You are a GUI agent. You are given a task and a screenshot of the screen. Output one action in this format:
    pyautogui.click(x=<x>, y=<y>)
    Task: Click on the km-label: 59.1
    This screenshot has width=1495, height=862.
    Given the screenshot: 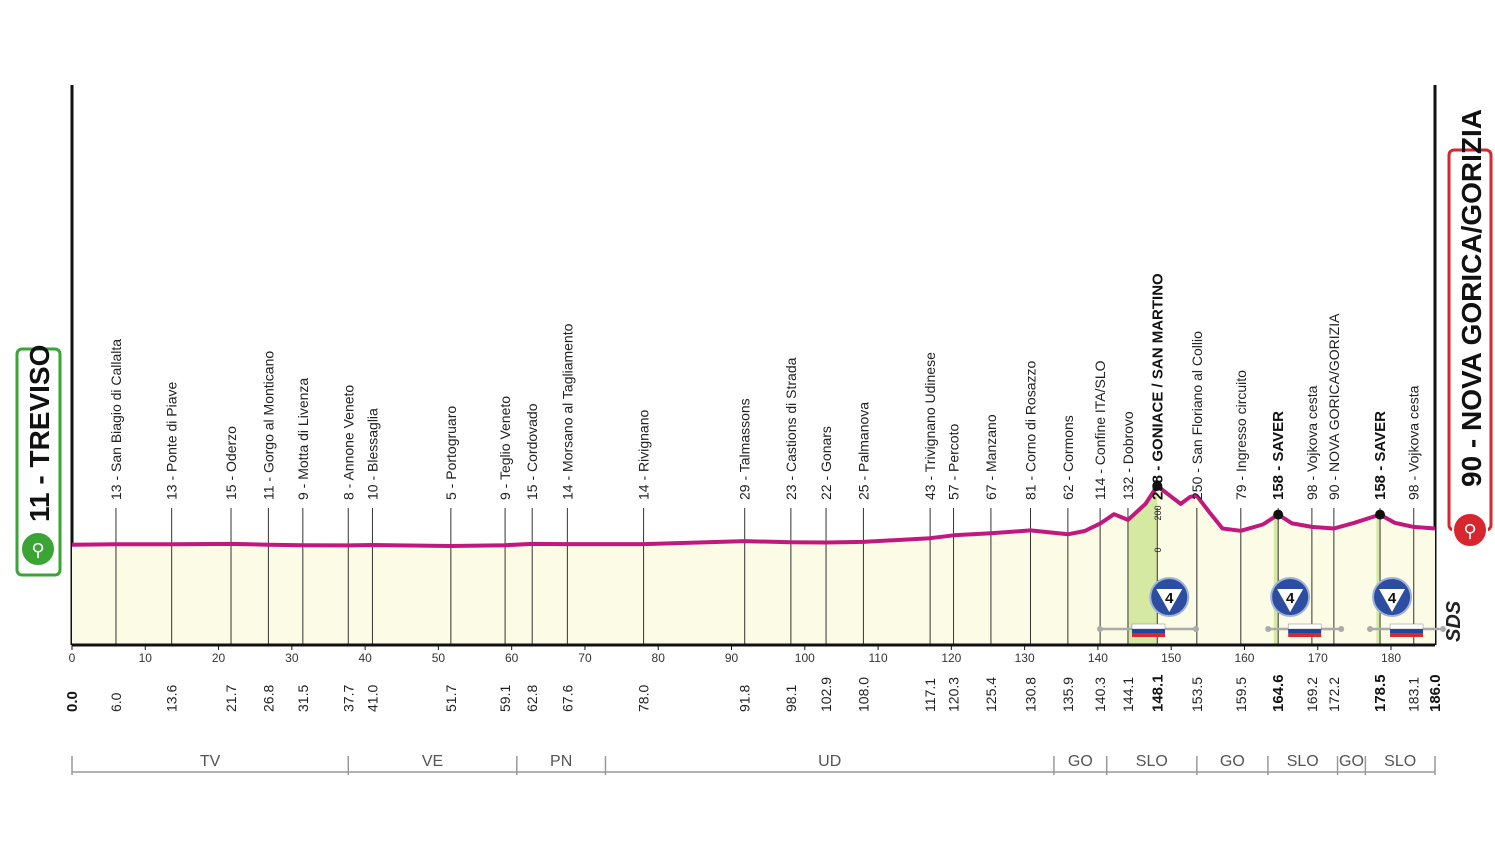 What is the action you would take?
    pyautogui.click(x=505, y=698)
    